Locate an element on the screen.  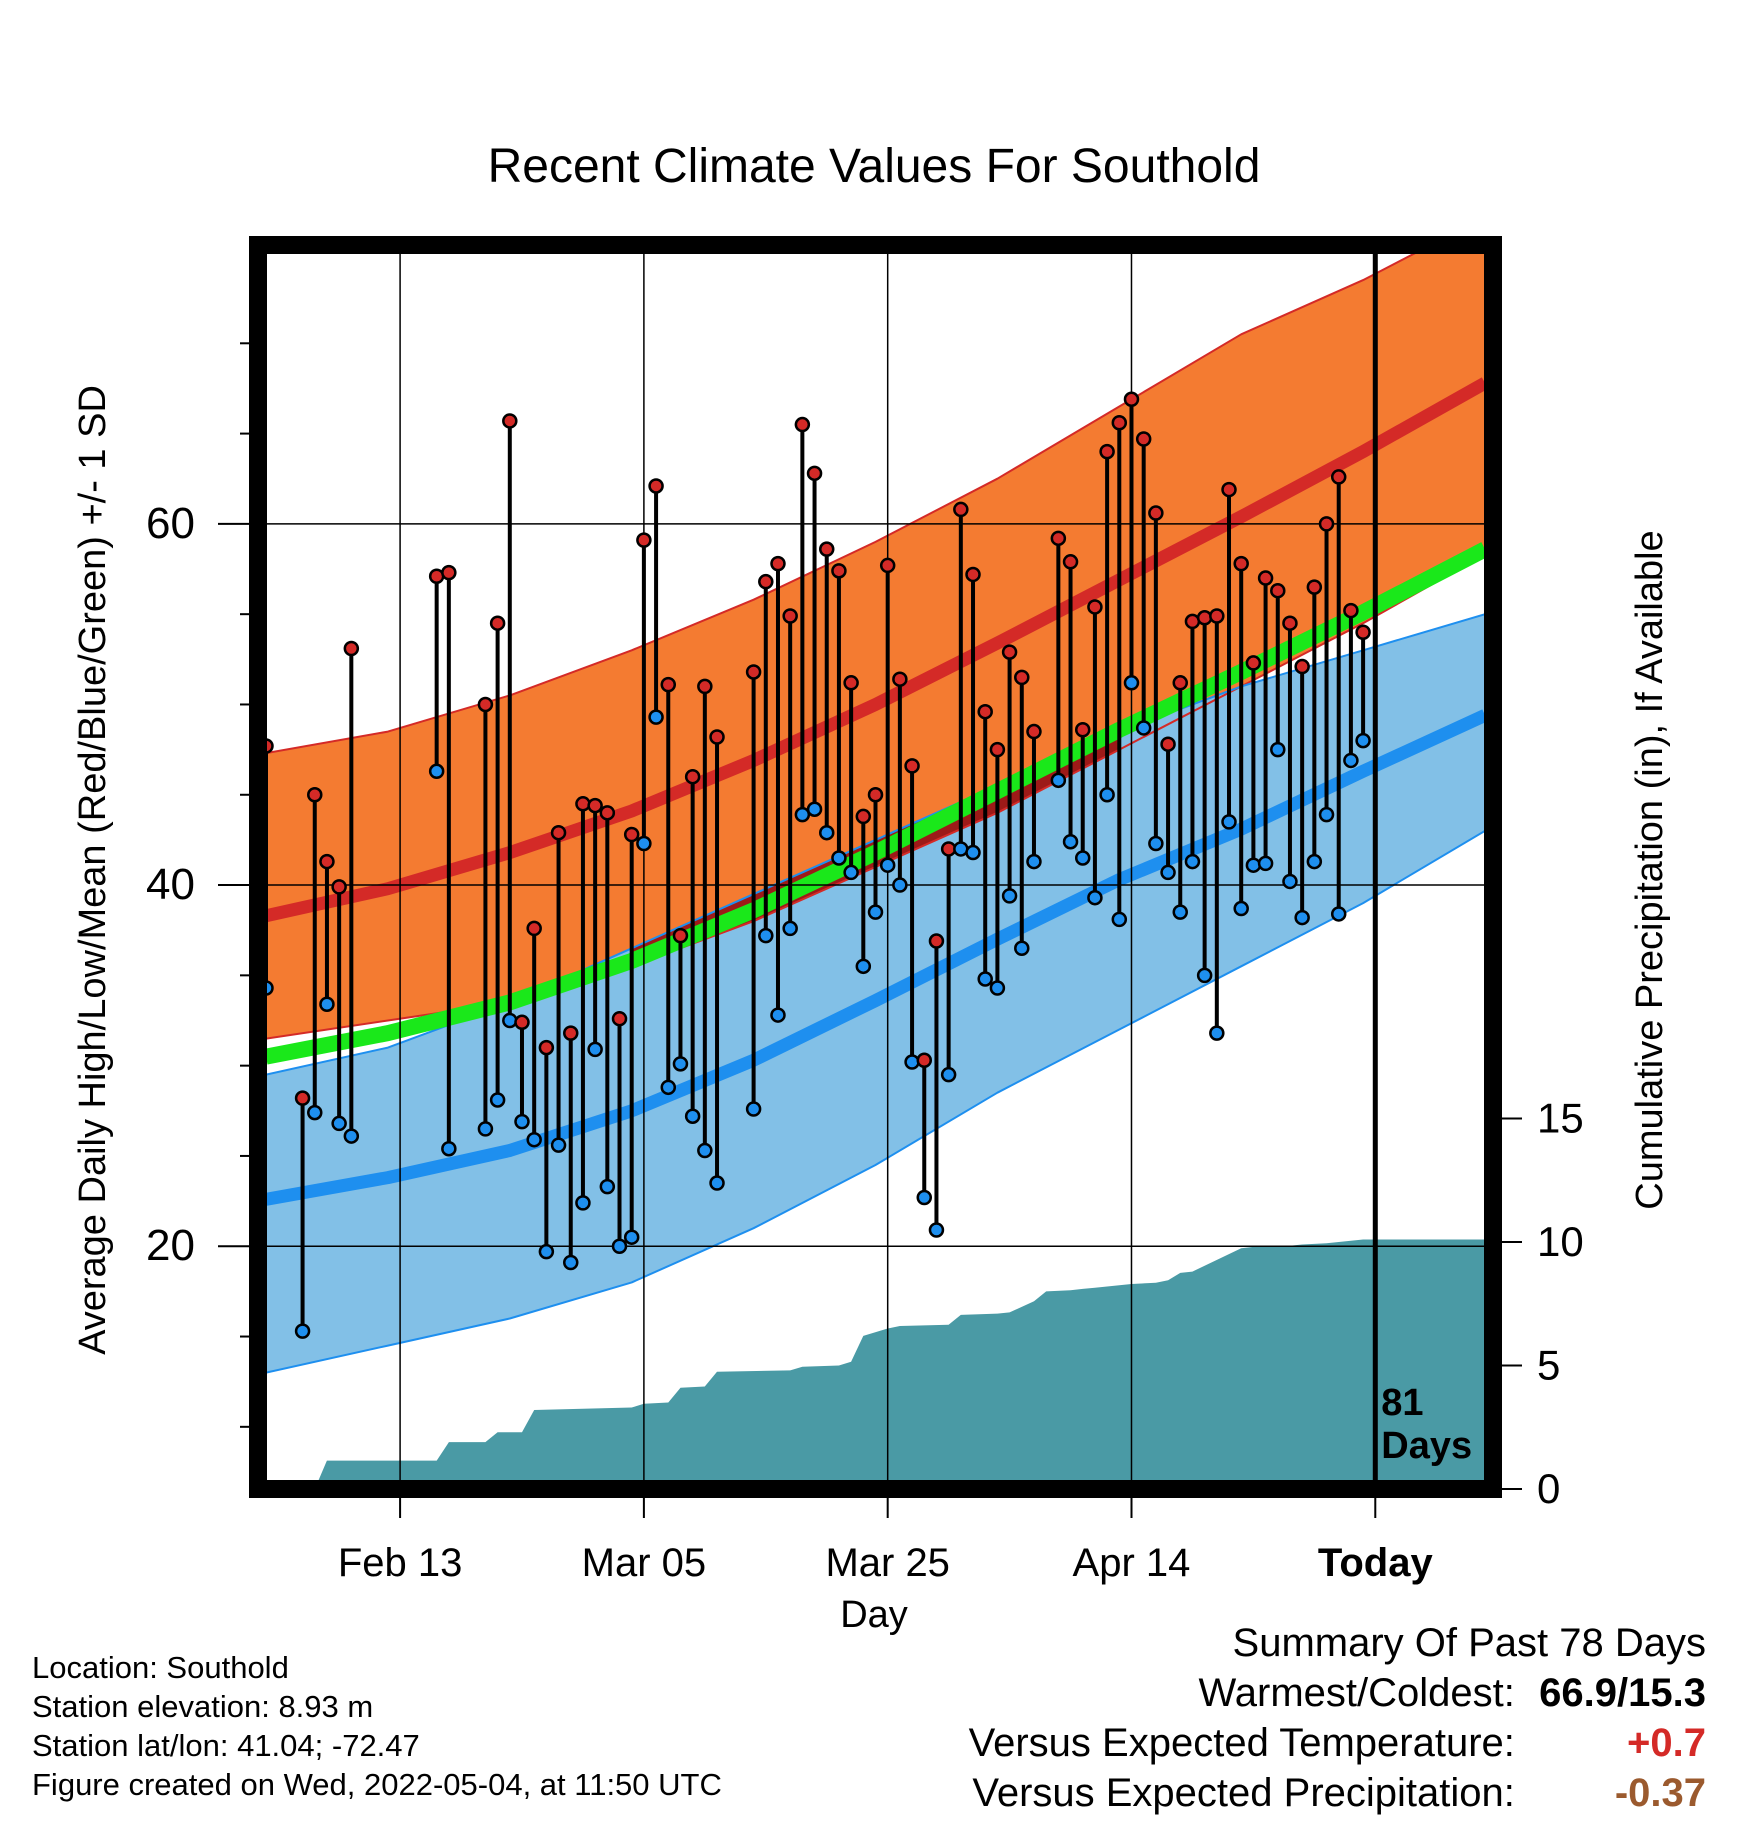
summary-heading: Summary Of Past 78 Days is located at coordinates (1469, 1643).